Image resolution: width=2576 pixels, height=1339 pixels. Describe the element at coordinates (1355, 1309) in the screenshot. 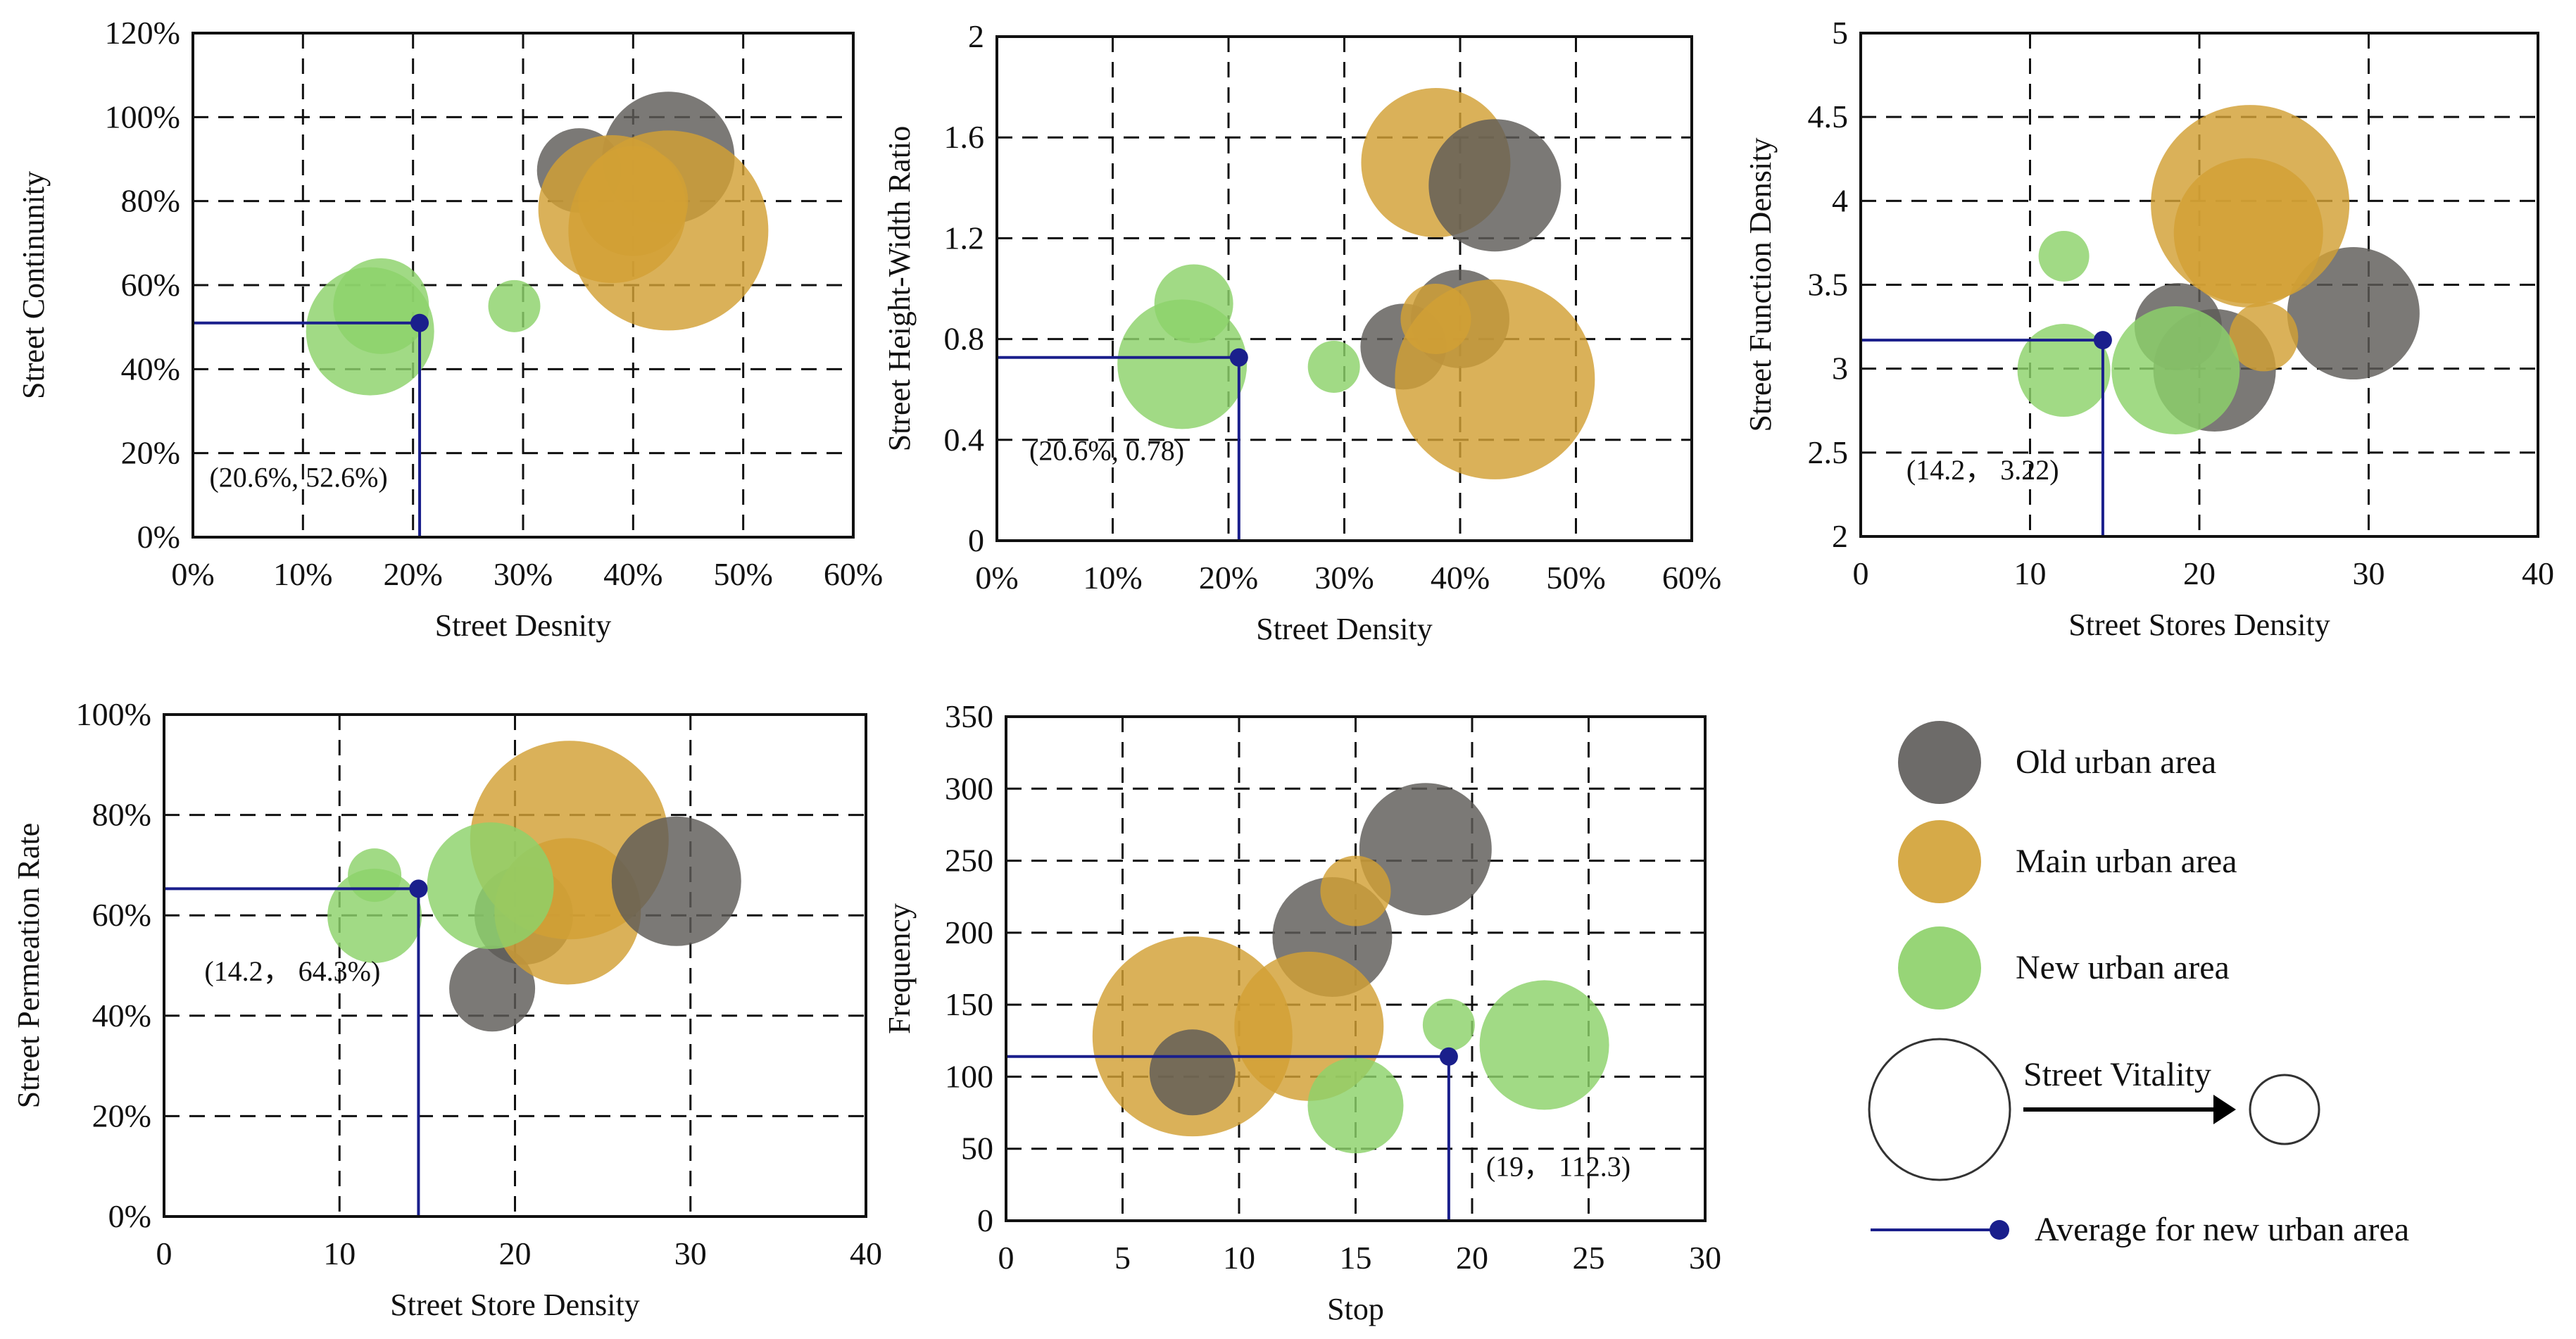

I see `x-axis-label: Stop` at that location.